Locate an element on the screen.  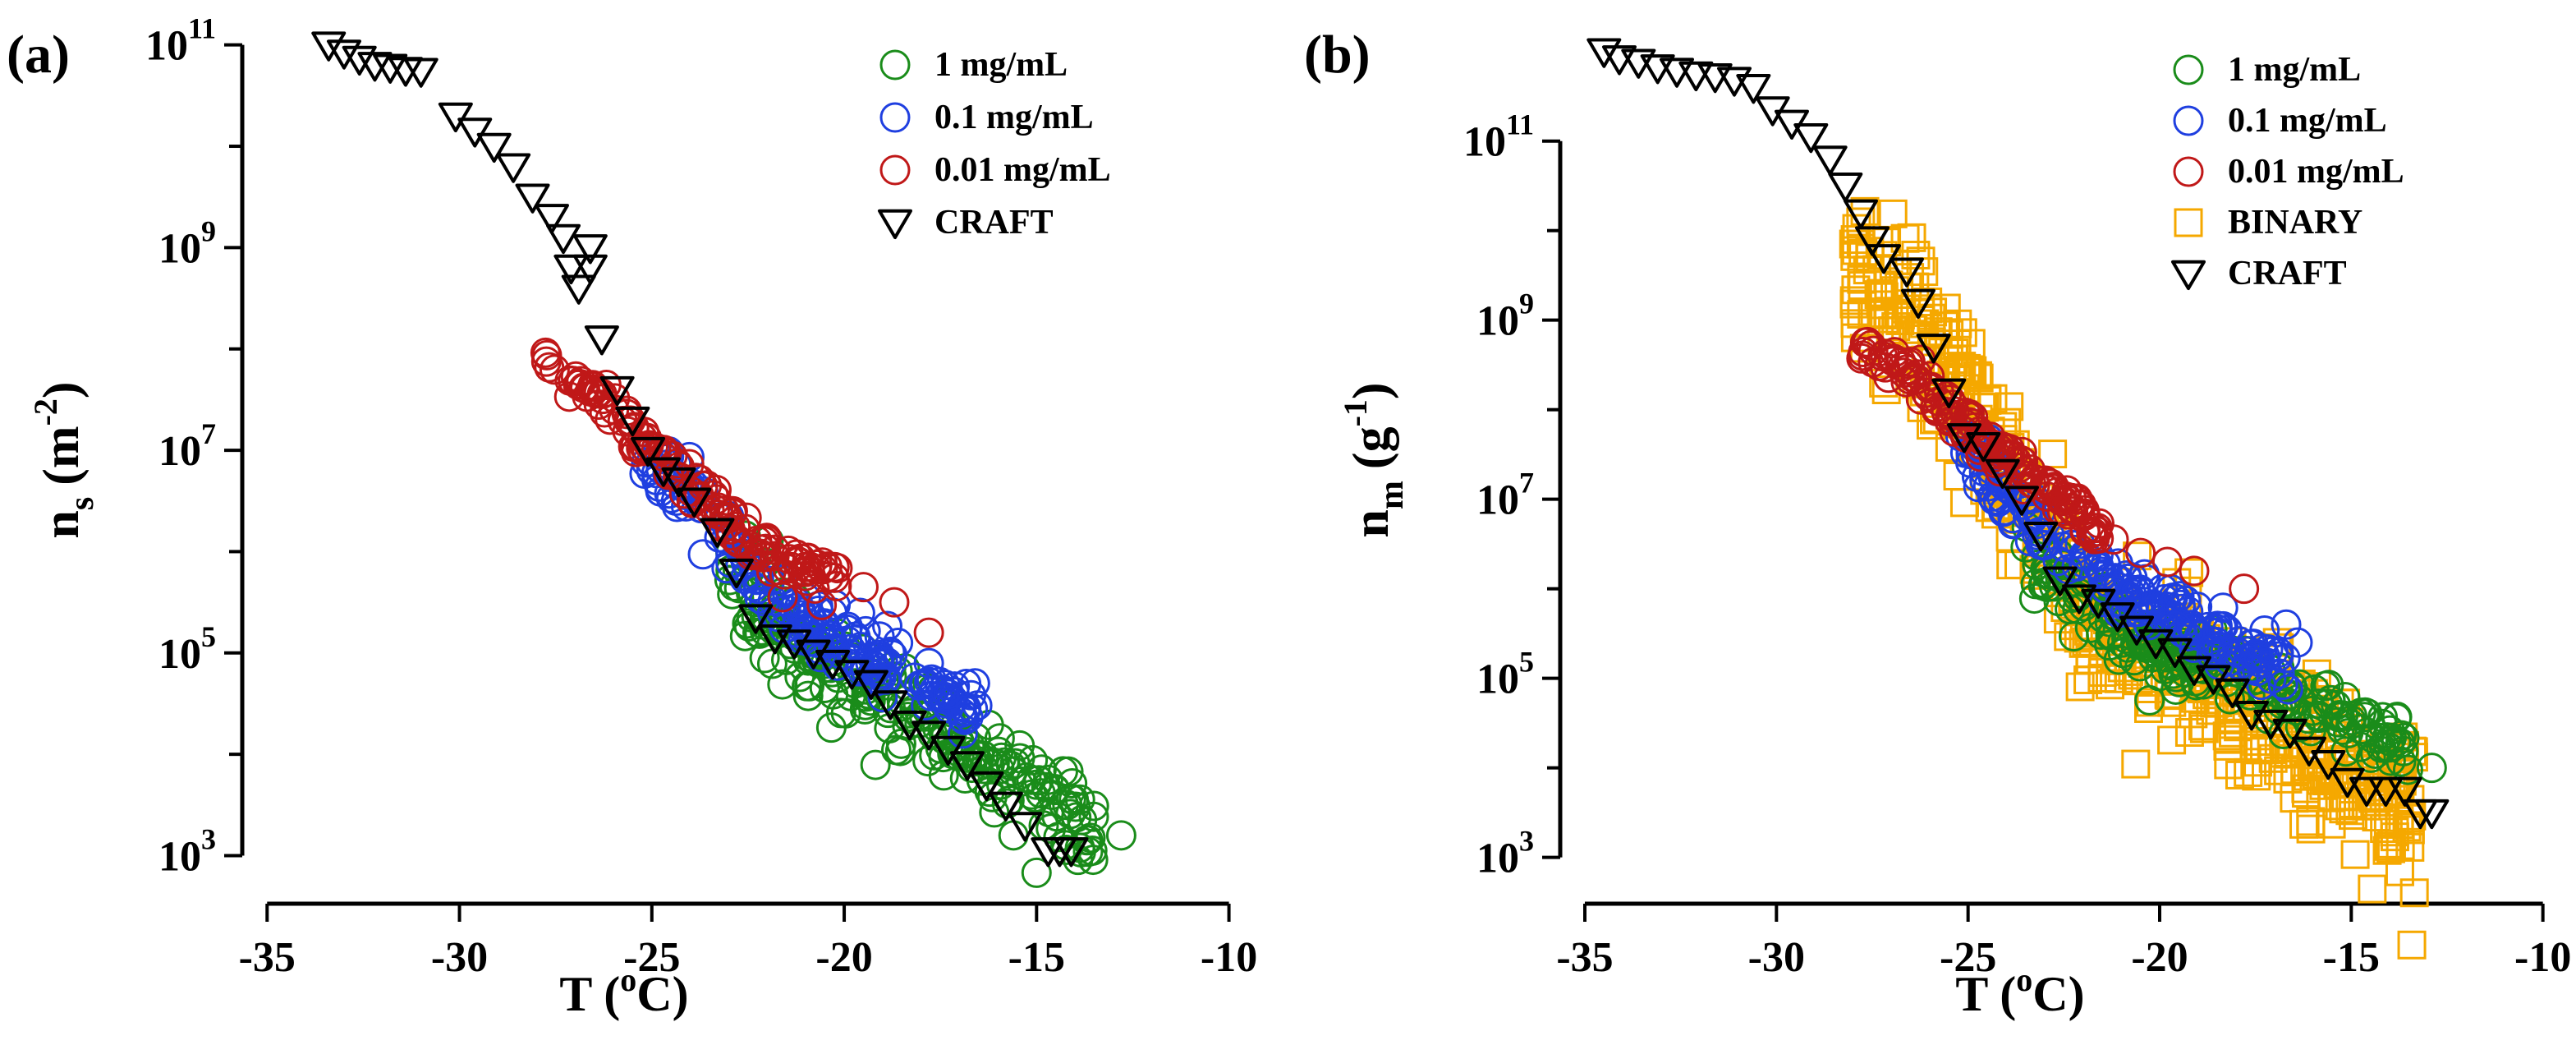
panel-a-y-tick-label: 10⁷ is located at coordinates (187, 446).